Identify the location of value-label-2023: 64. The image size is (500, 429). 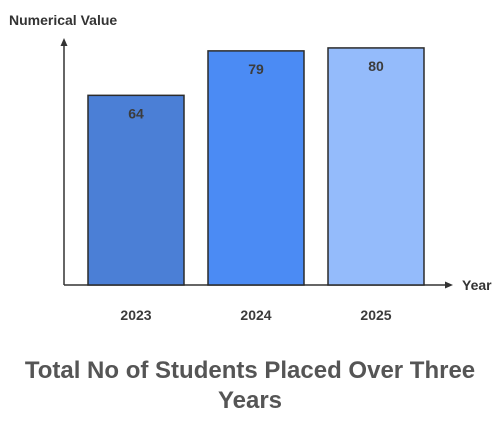
(136, 113).